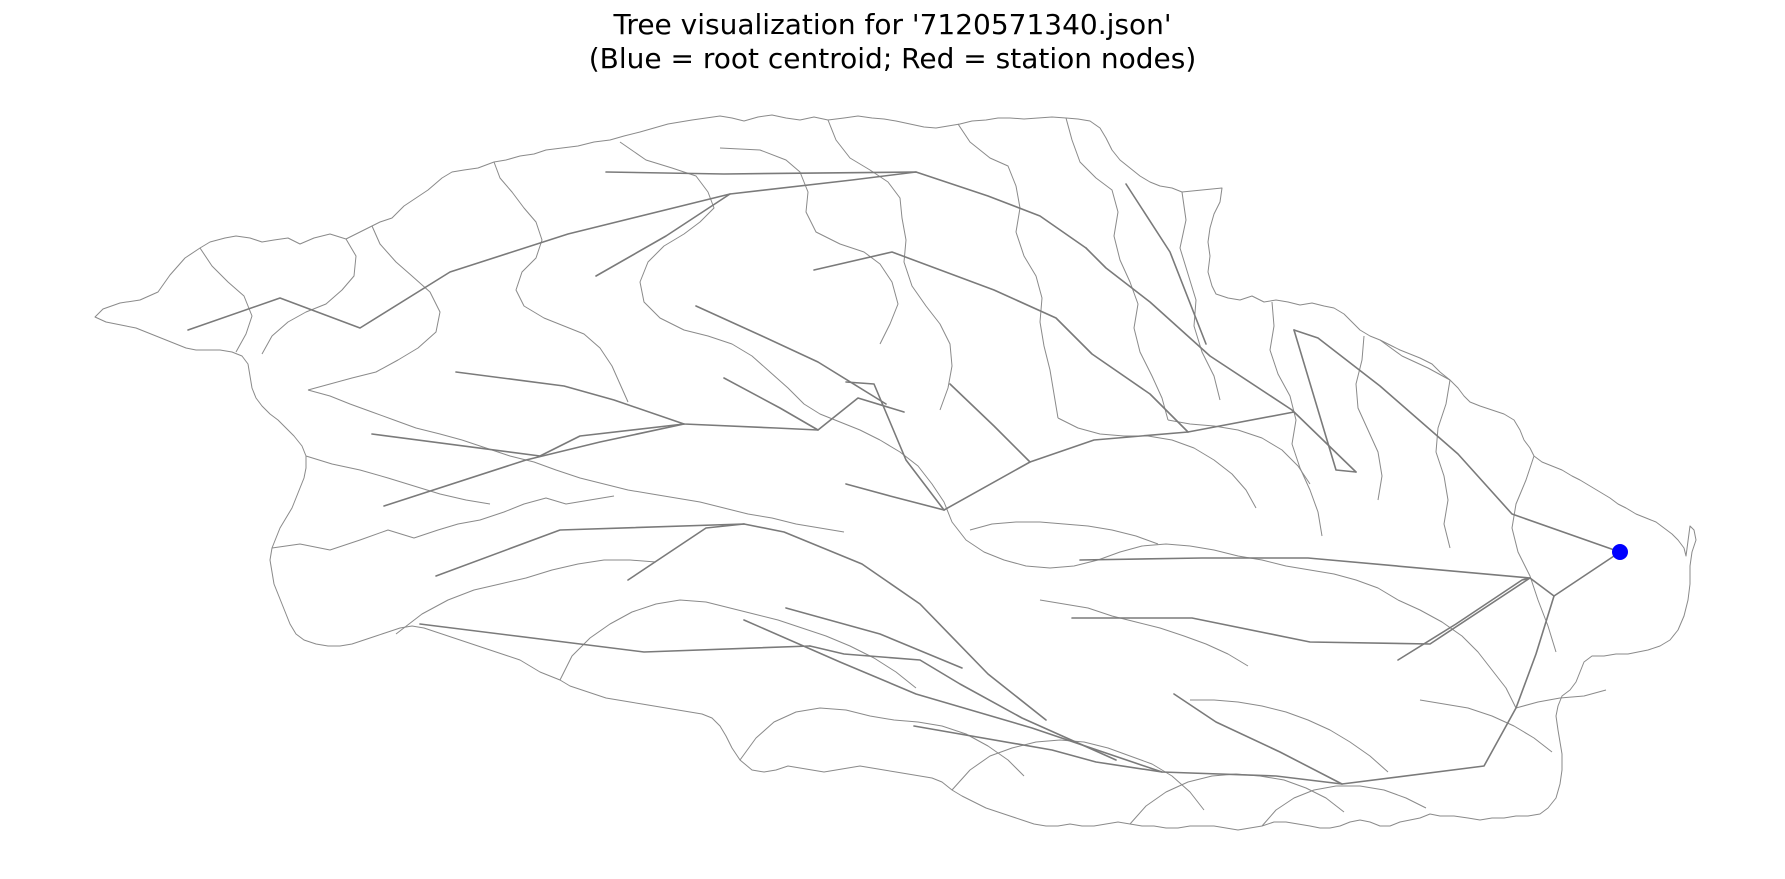 This screenshot has width=1785, height=879. Describe the element at coordinates (1620, 552) in the screenshot. I see `root-centroid-node` at that location.